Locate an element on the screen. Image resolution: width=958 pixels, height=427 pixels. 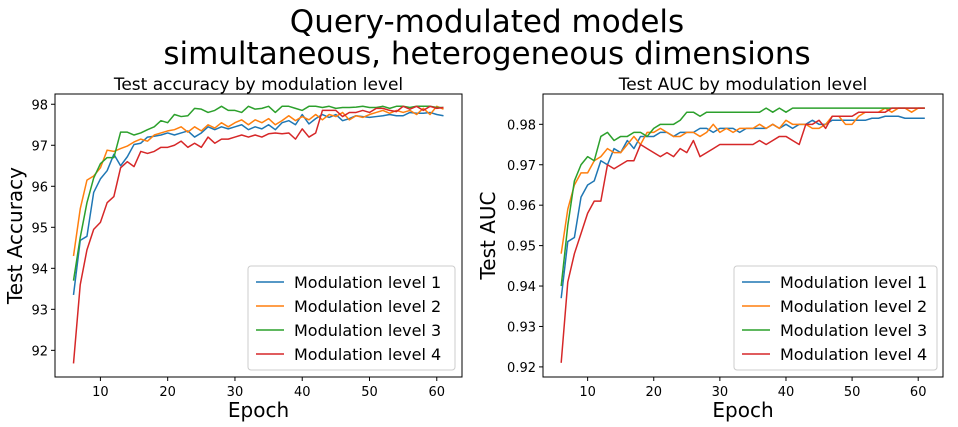
y-tick-label: 96 is located at coordinates (39, 187).